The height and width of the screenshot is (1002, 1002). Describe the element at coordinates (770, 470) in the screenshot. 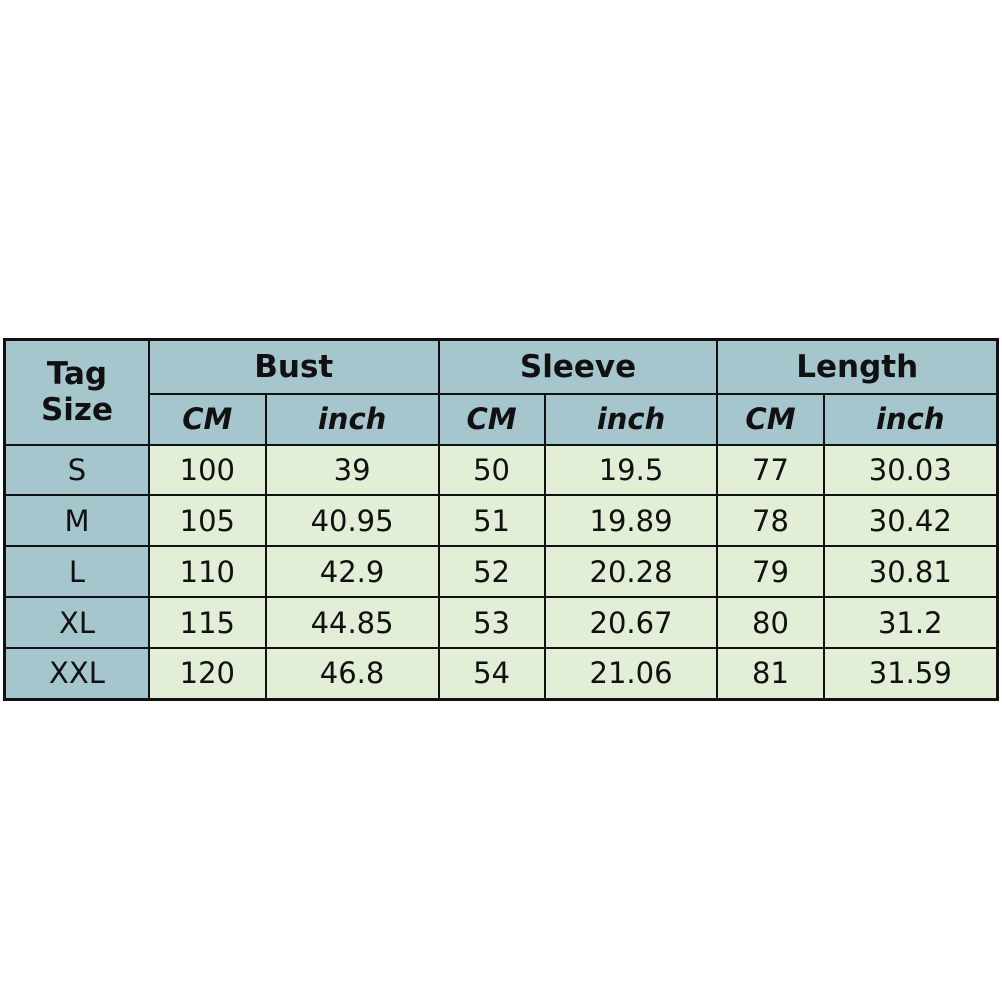

I see `value-cell: 77` at that location.